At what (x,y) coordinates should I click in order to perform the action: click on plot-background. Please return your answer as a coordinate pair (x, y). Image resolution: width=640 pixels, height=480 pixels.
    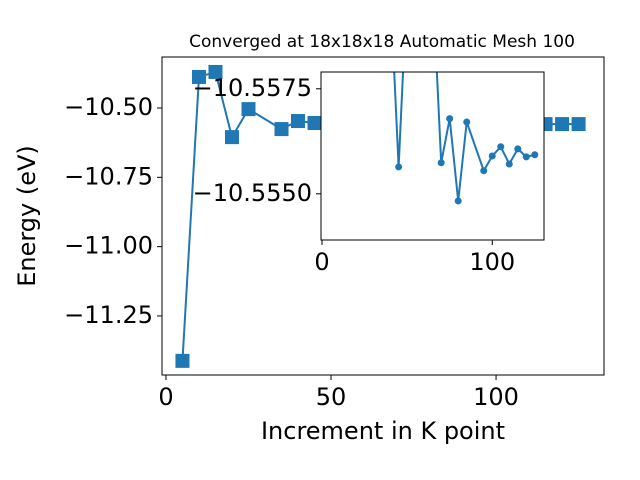
    Looking at the image, I should click on (432, 156).